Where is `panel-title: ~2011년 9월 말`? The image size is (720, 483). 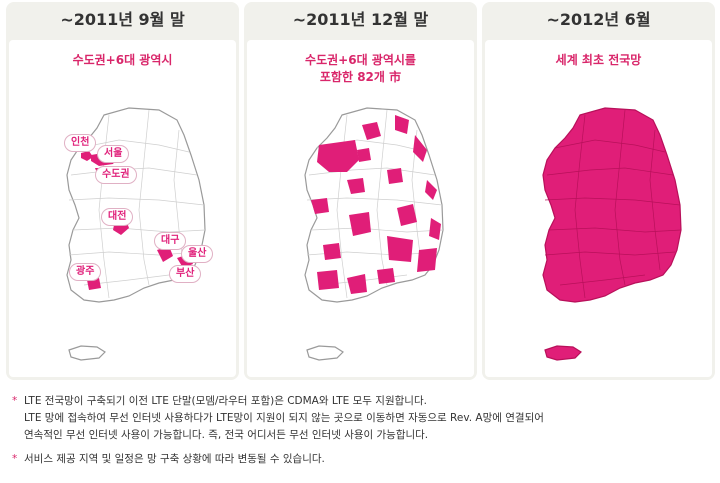
panel-title: ~2011년 9월 말 is located at coordinates (122, 19).